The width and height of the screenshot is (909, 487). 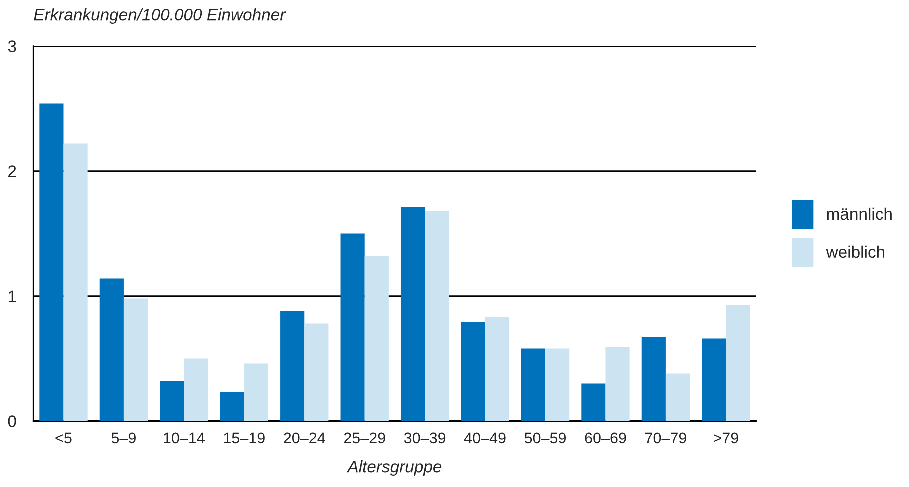 I want to click on x-tick-label: >79, so click(x=726, y=438).